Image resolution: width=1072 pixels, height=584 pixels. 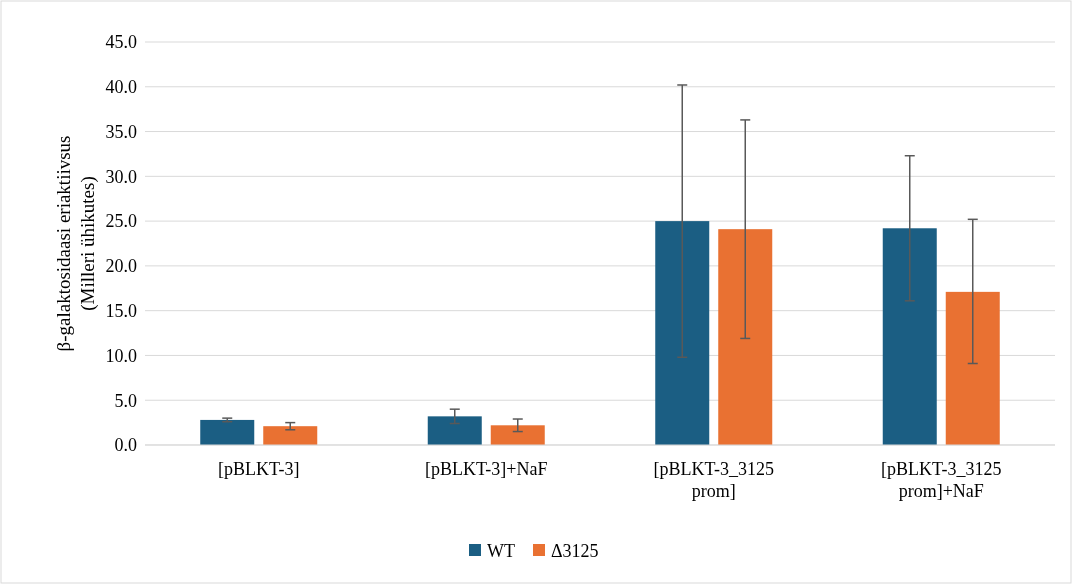 I want to click on y-tick-label: 0.0, so click(x=125, y=445).